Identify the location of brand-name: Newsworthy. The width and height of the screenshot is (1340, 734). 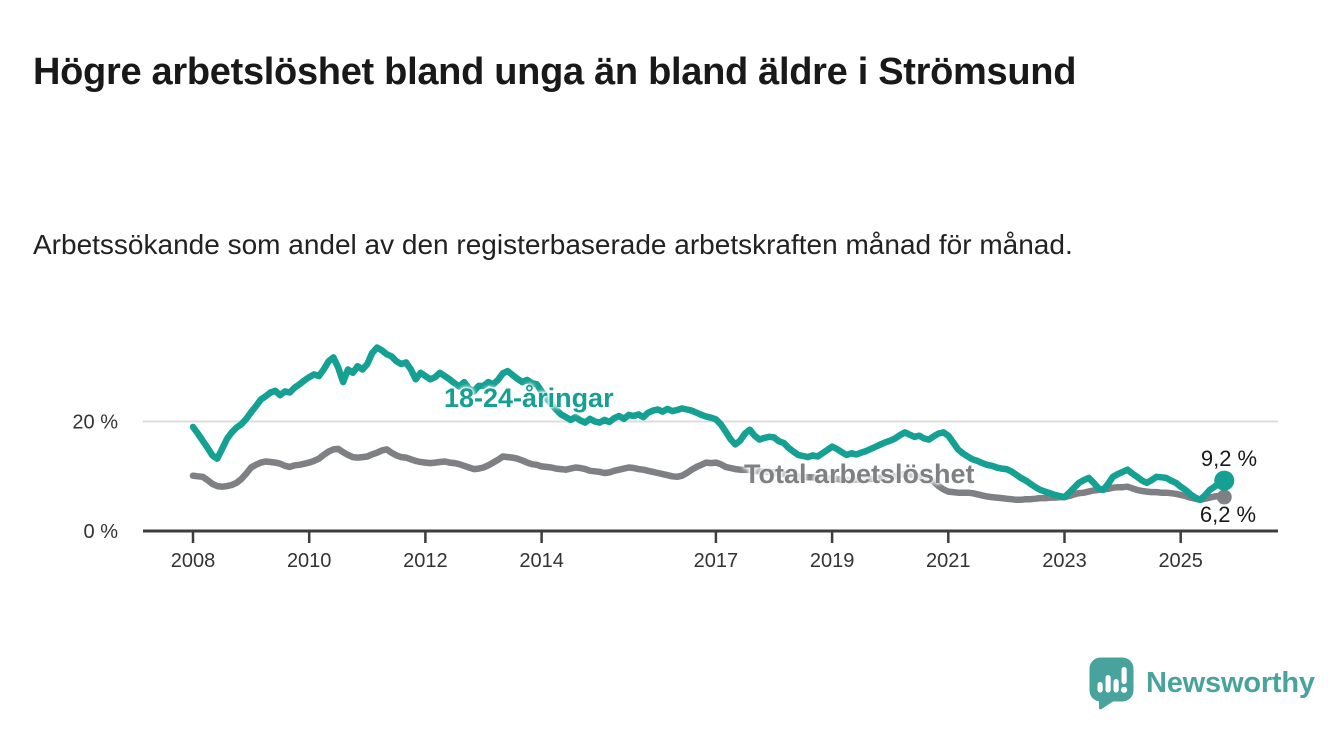
(1230, 682).